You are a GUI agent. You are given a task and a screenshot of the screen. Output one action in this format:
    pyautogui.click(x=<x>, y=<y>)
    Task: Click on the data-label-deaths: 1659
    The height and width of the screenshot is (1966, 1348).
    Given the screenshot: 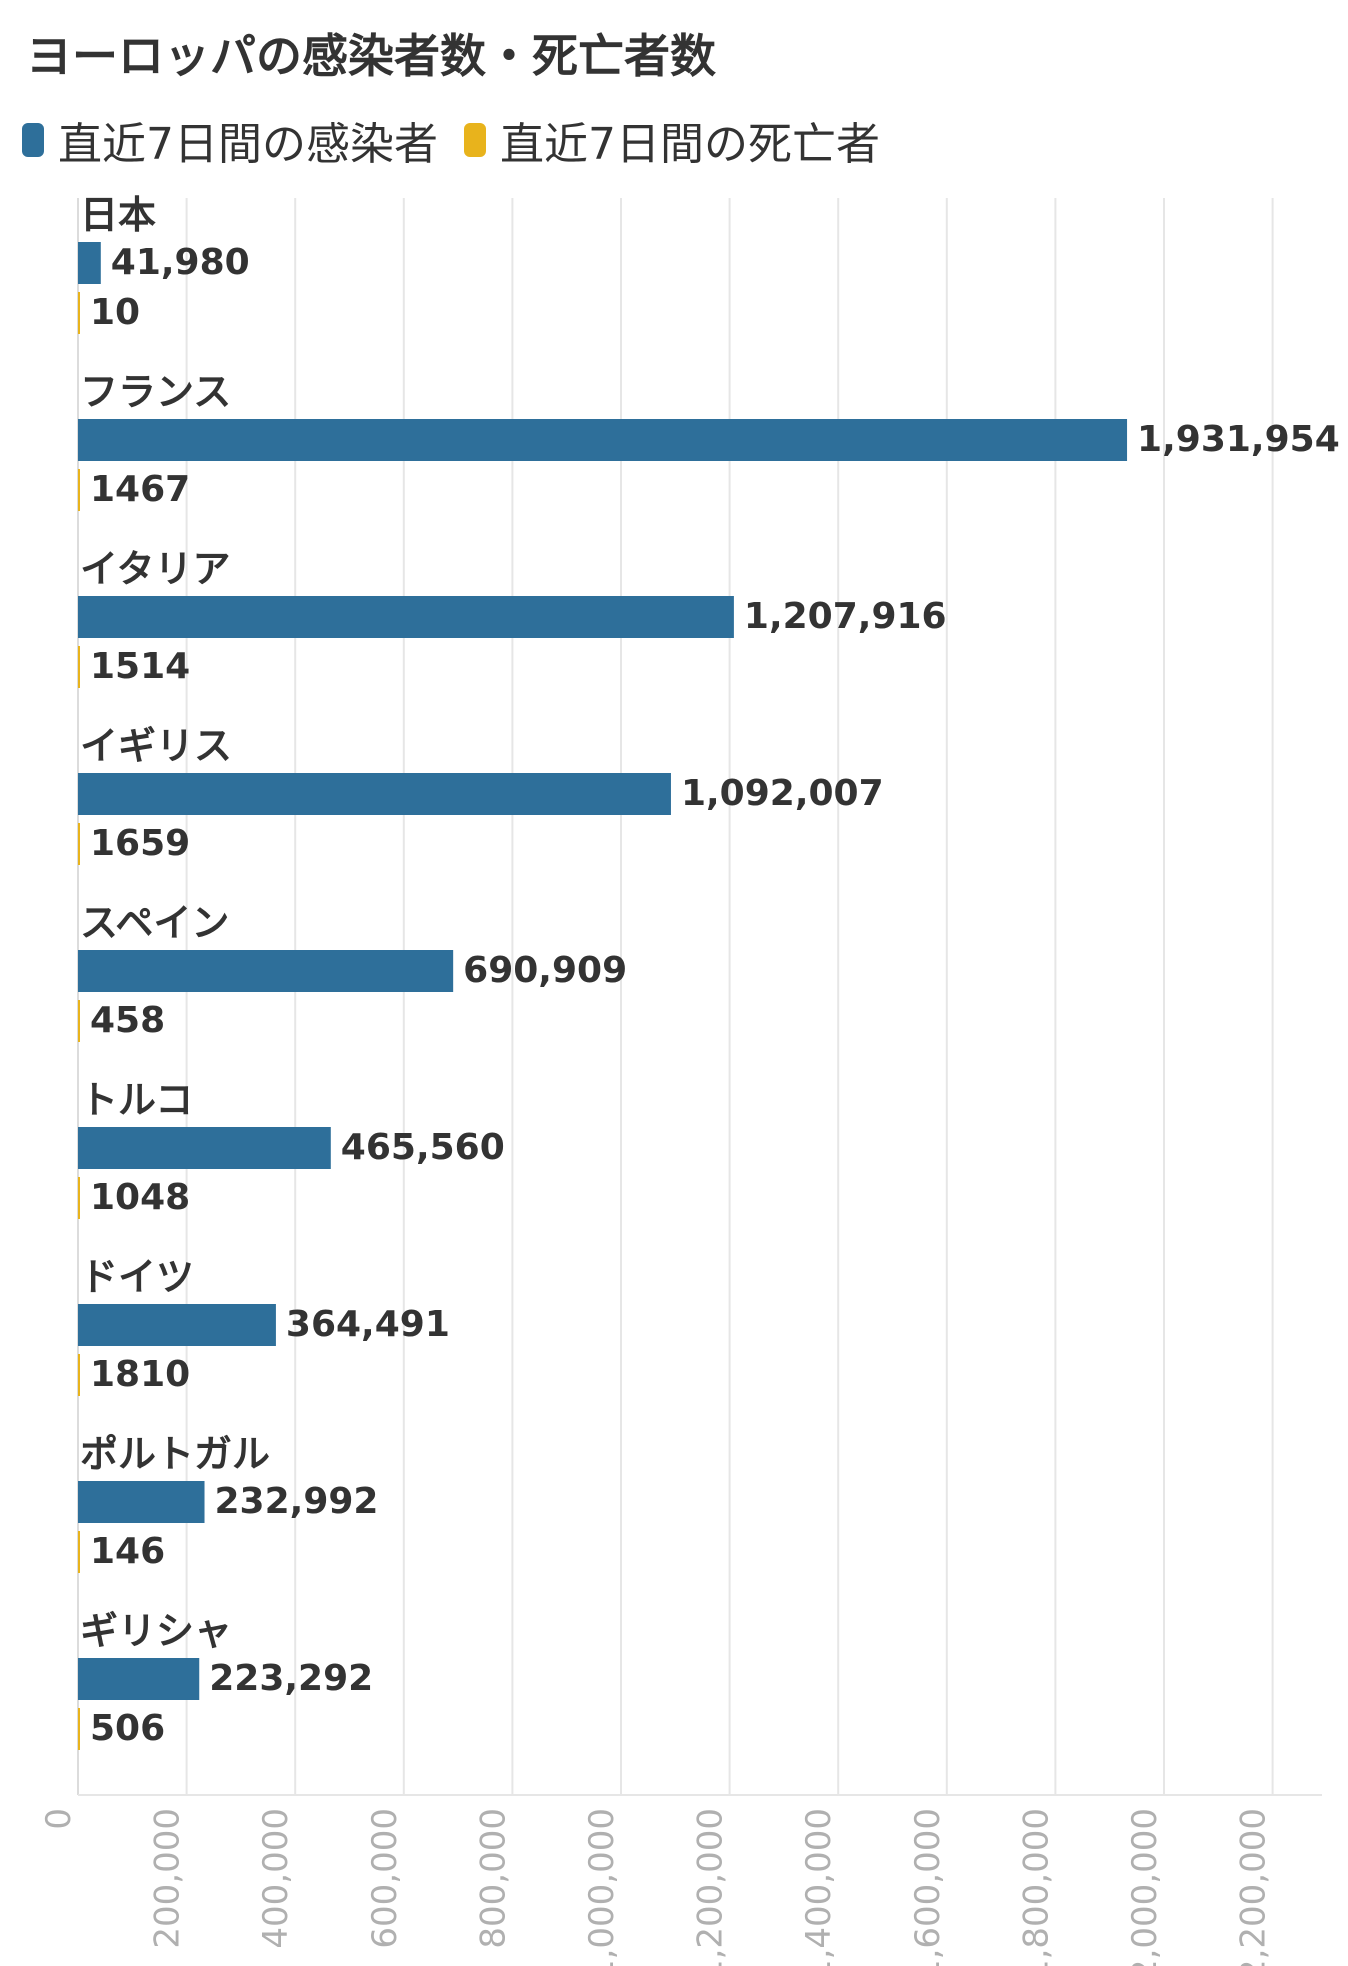 What is the action you would take?
    pyautogui.click(x=140, y=843)
    